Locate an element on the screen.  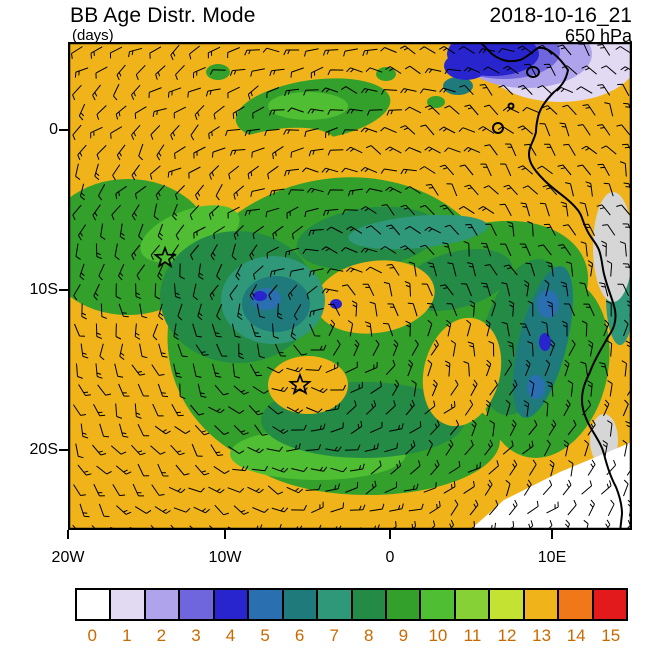
colorbar-label: 7 is located at coordinates (334, 635).